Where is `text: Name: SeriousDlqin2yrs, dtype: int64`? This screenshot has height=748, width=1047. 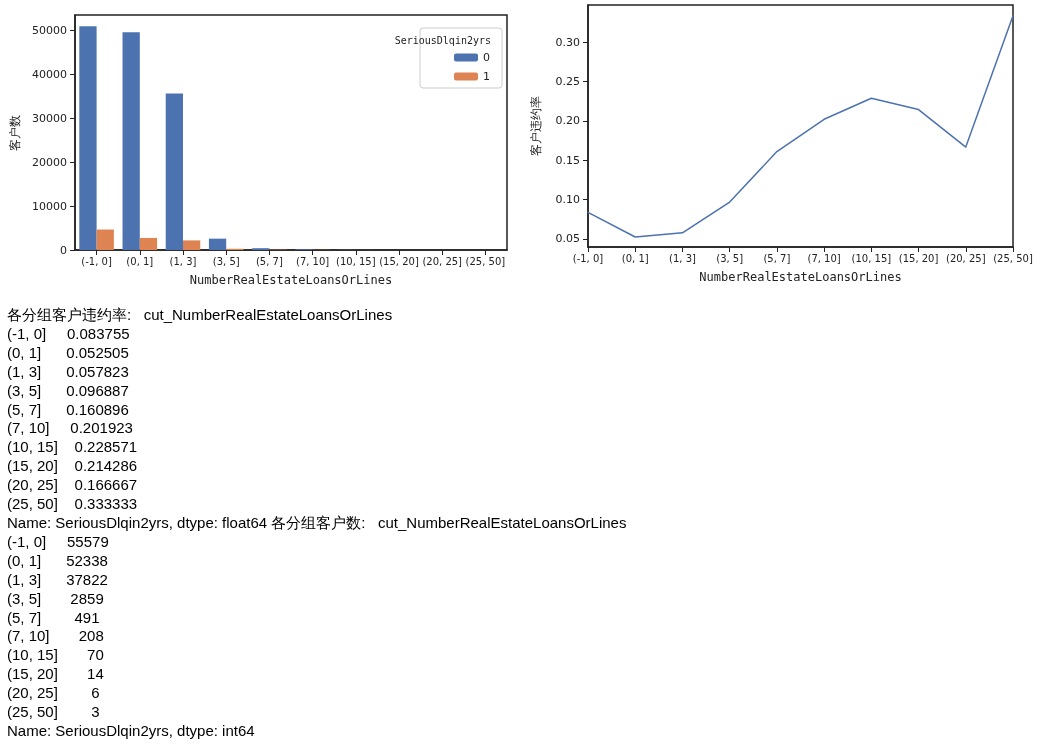 text: Name: SeriousDlqin2yrs, dtype: int64 is located at coordinates (131, 731).